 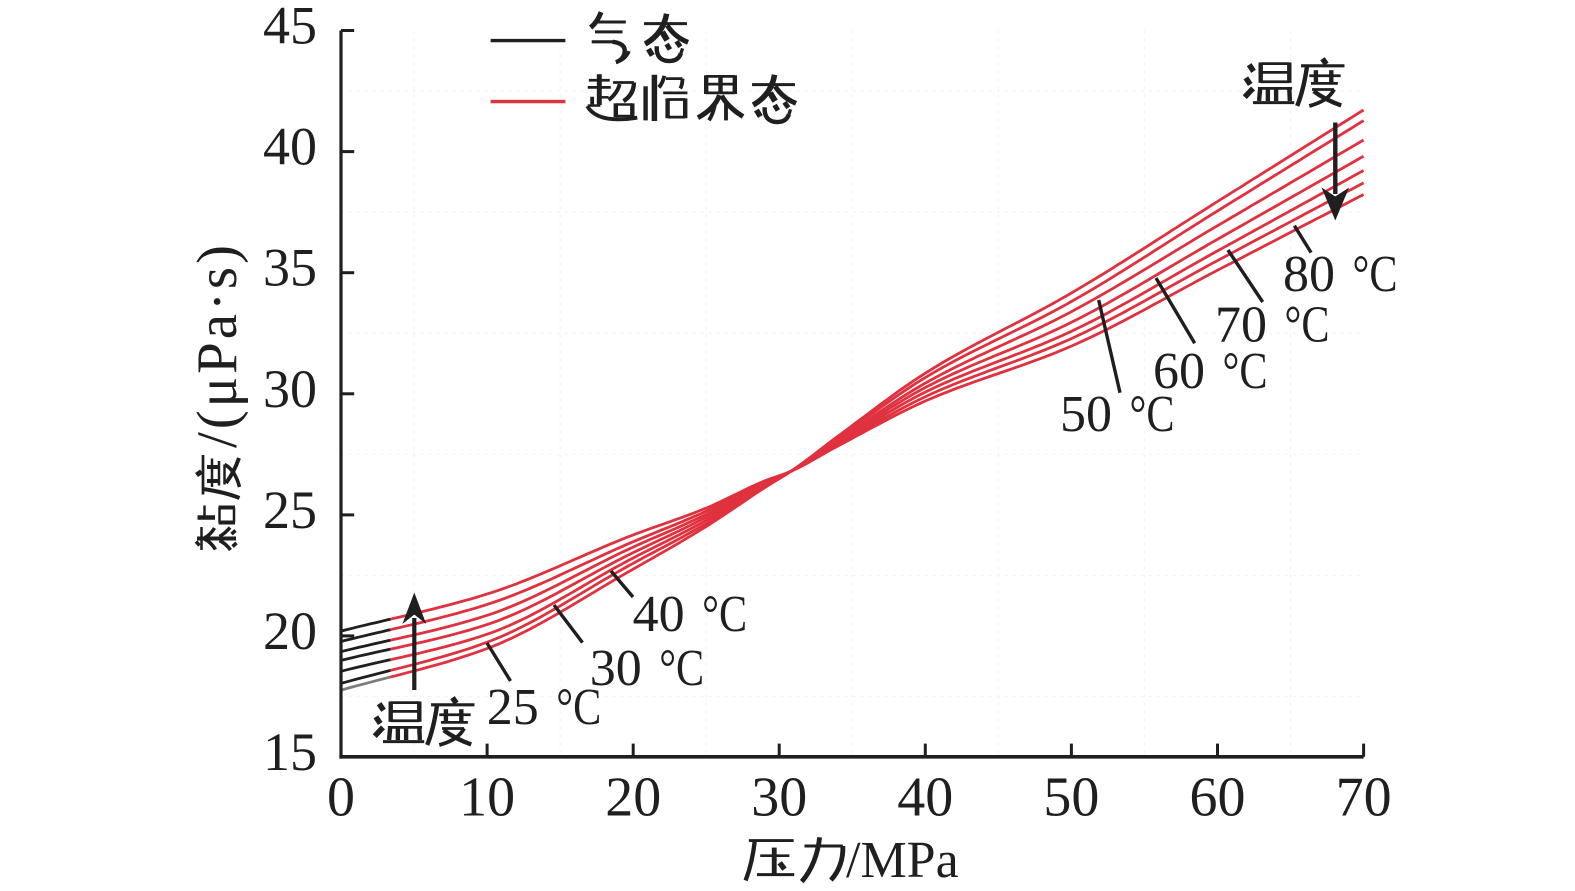 What do you see at coordinates (290, 268) in the screenshot?
I see `svg-text: 35` at bounding box center [290, 268].